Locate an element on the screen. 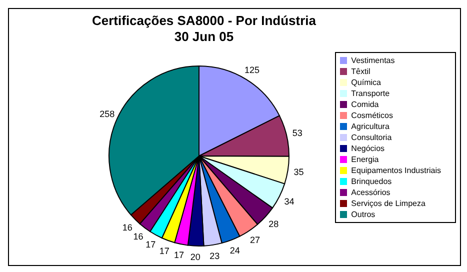  data-label: 20 is located at coordinates (195, 257).